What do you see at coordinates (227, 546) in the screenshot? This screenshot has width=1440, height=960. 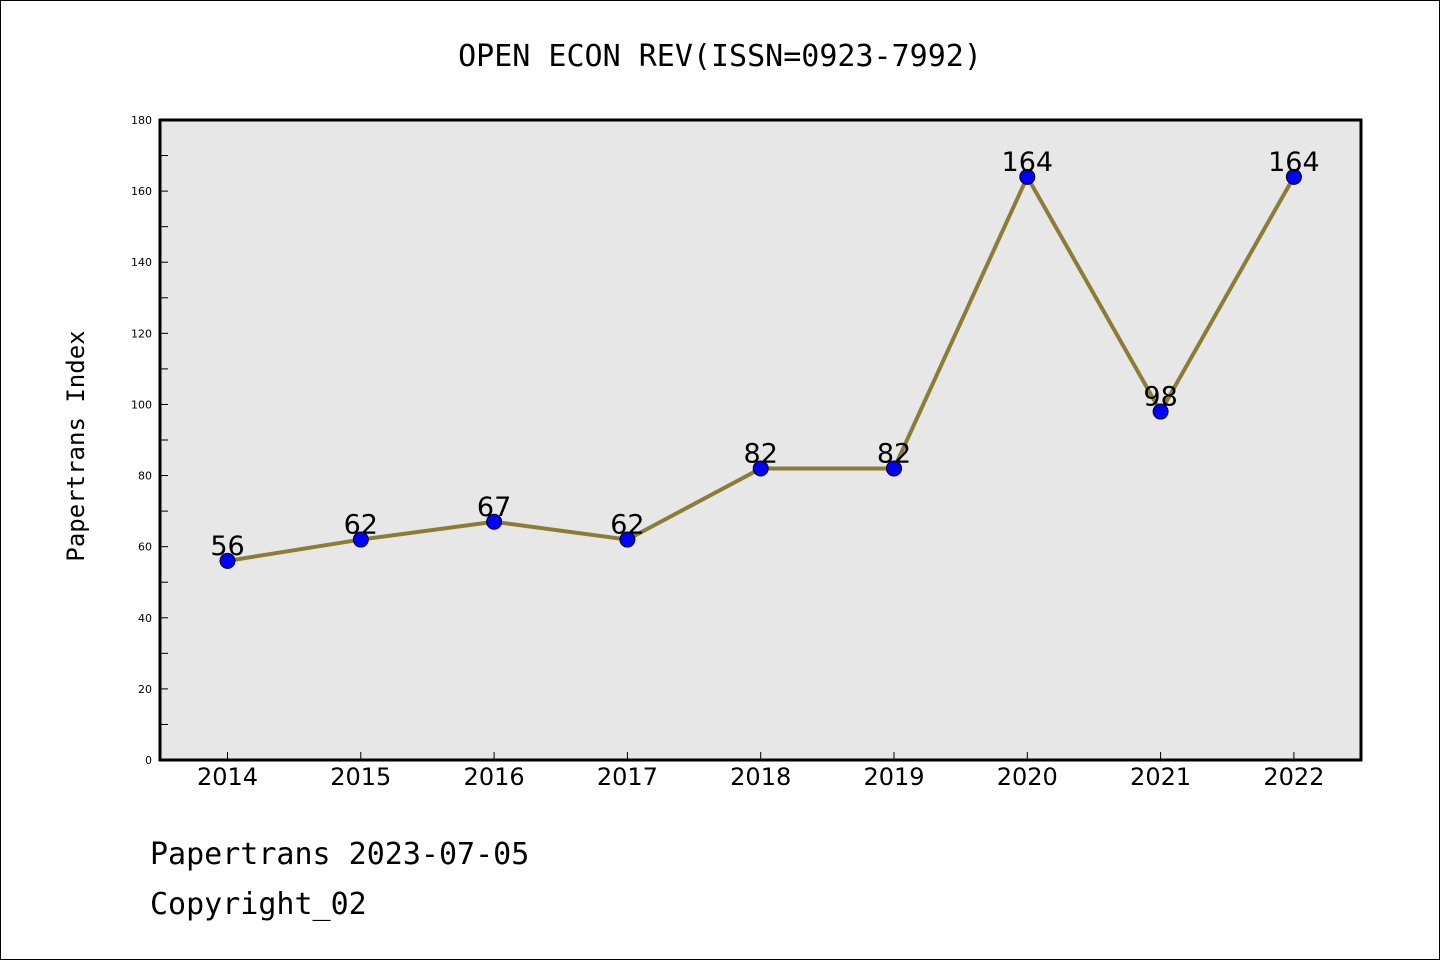 I see `data-label: 56` at bounding box center [227, 546].